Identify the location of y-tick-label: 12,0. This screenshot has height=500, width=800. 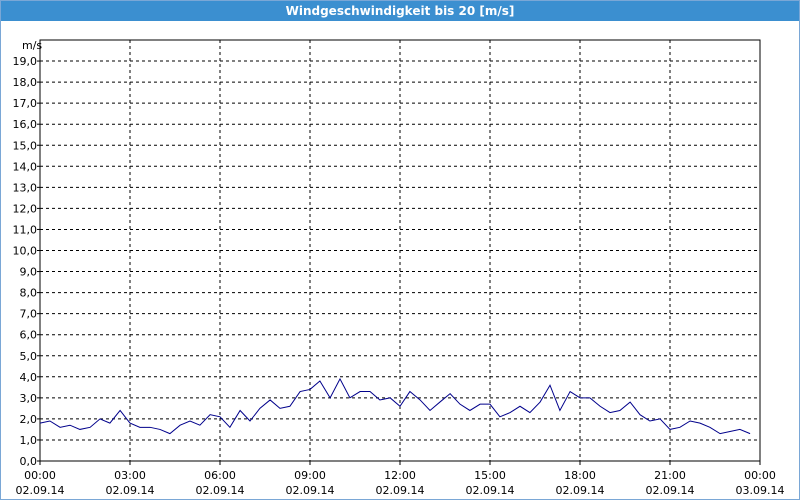
(25, 208).